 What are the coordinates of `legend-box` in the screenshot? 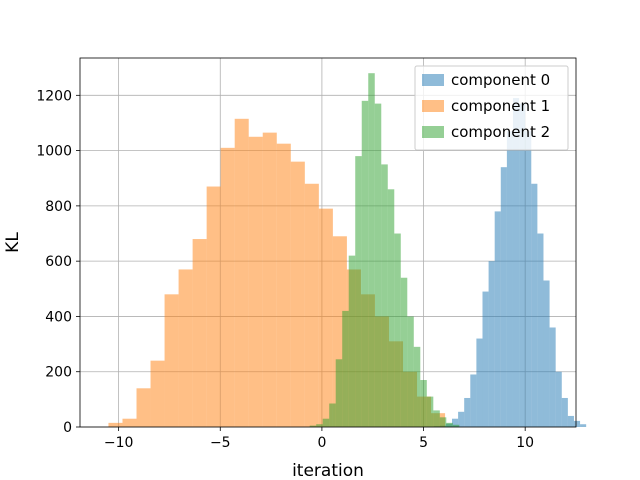 It's located at (491, 108).